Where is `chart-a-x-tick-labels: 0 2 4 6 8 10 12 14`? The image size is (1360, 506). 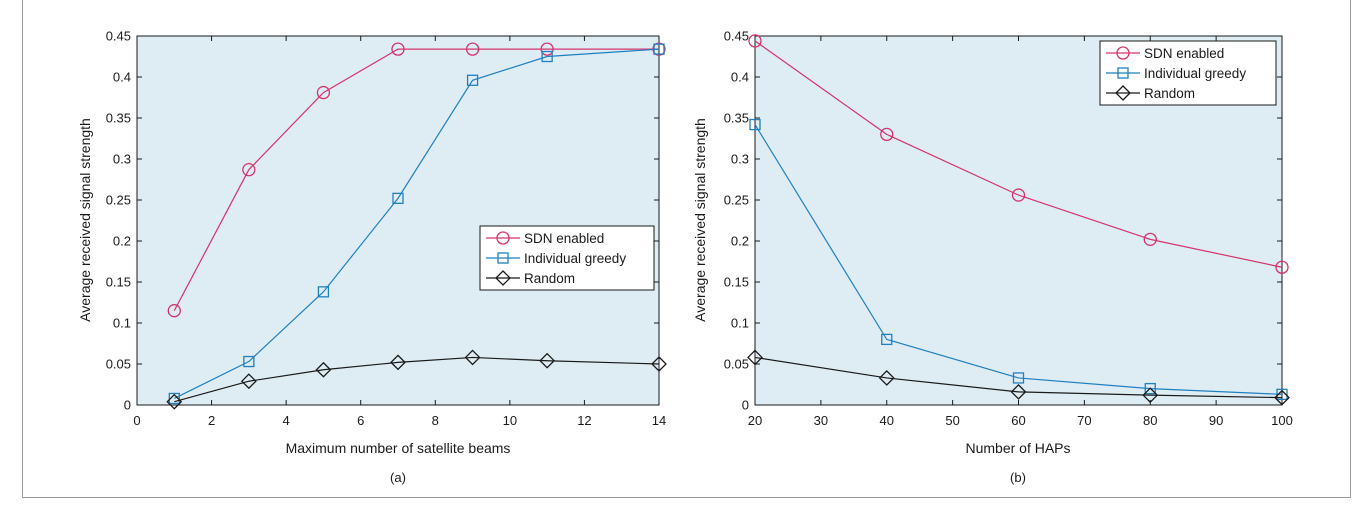 chart-a-x-tick-labels: 0 2 4 6 8 10 12 14 is located at coordinates (399, 420).